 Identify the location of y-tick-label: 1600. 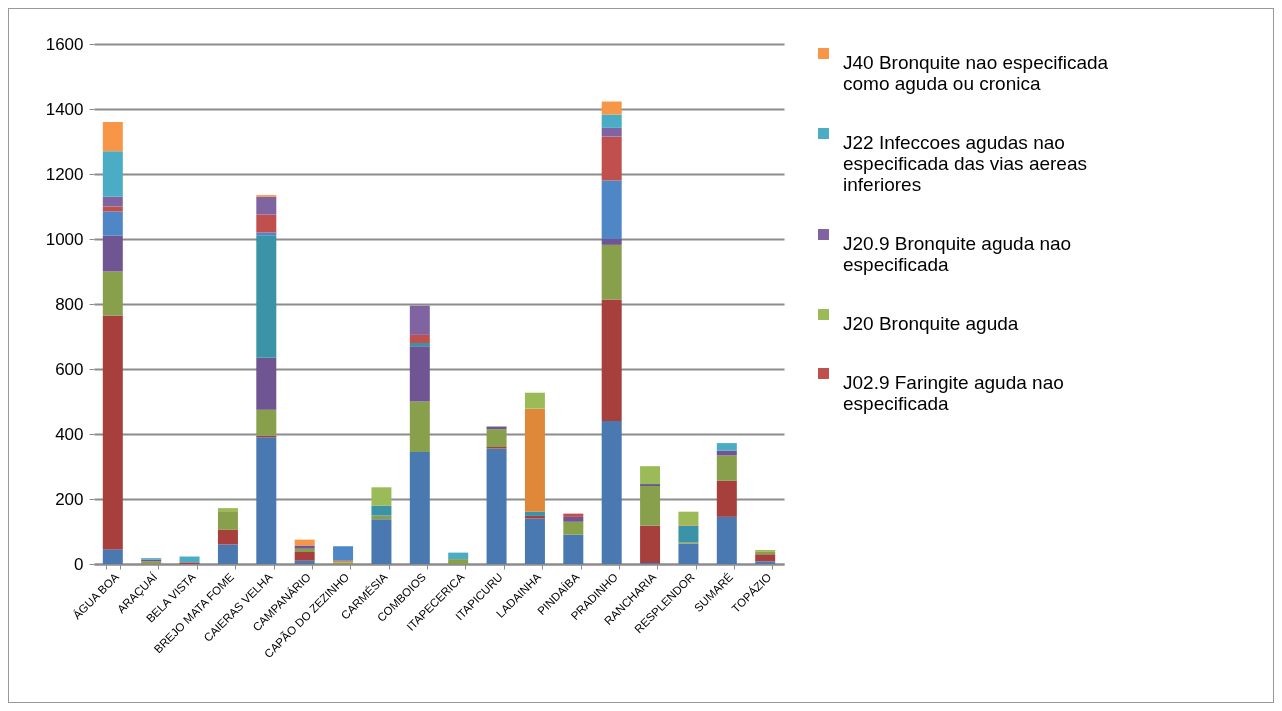
(64, 44).